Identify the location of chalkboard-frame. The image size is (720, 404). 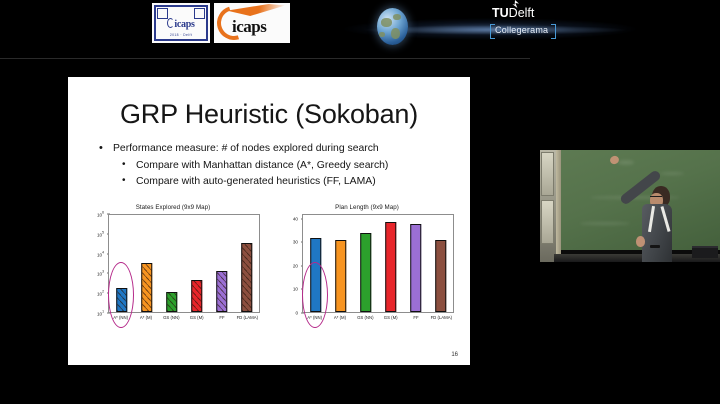
(557, 202).